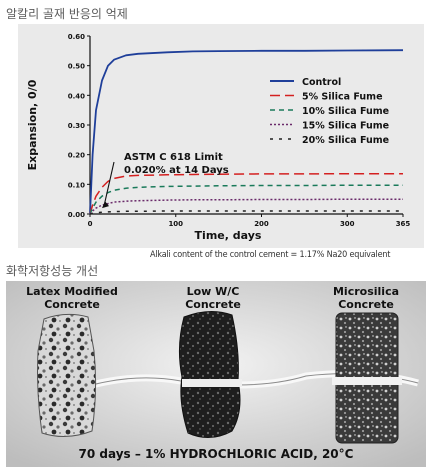 The image size is (434, 472). Describe the element at coordinates (67, 14) in the screenshot. I see `section-title-alkali: 알칼리 골재 반응의 억제` at that location.